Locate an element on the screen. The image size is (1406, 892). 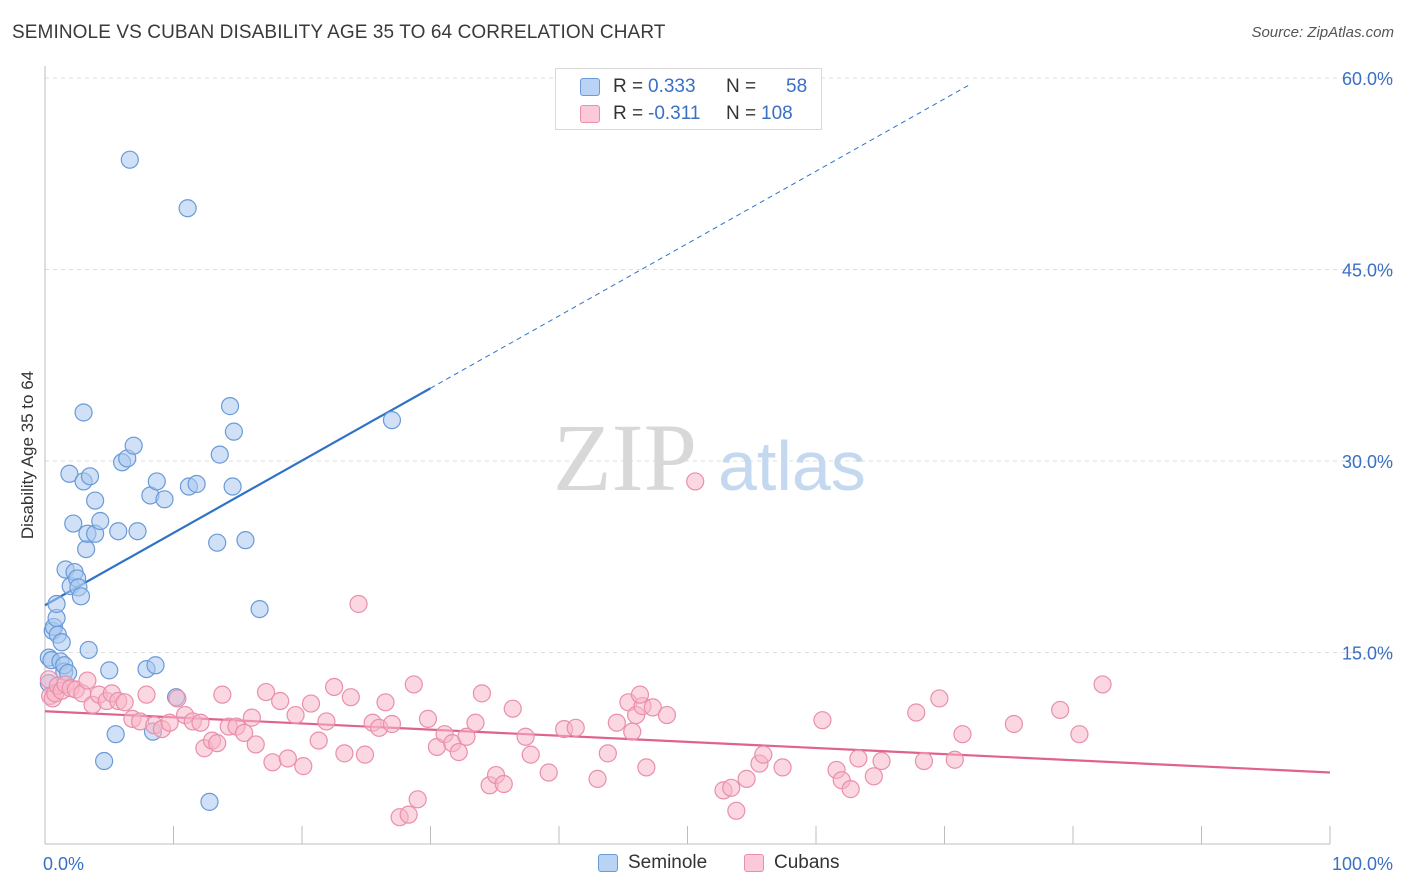
seminole-legend-swatch is located at coordinates (608, 863).